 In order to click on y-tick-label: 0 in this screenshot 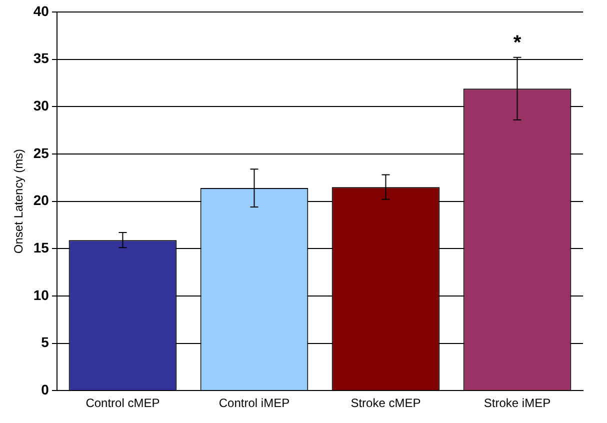, I will do `click(45, 389)`.